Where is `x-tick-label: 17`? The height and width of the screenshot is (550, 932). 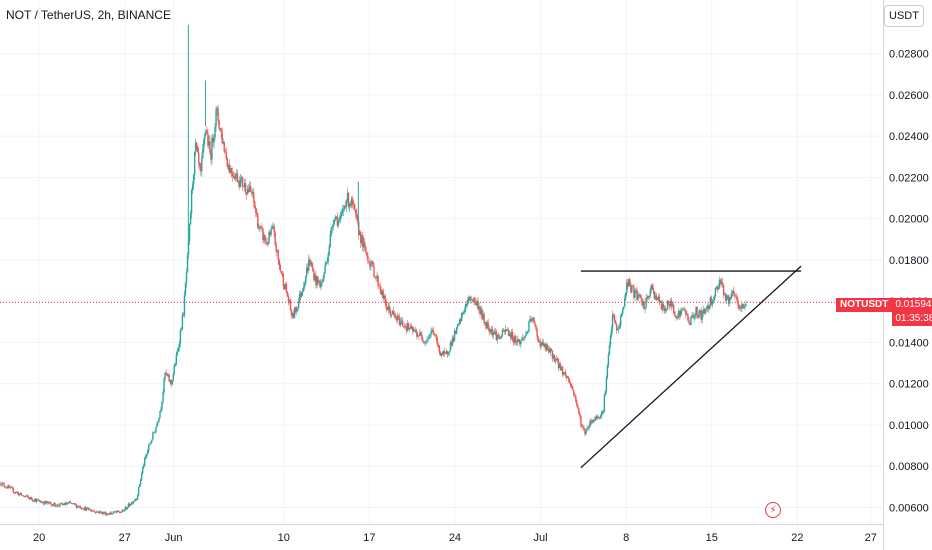
x-tick-label: 17 is located at coordinates (369, 538).